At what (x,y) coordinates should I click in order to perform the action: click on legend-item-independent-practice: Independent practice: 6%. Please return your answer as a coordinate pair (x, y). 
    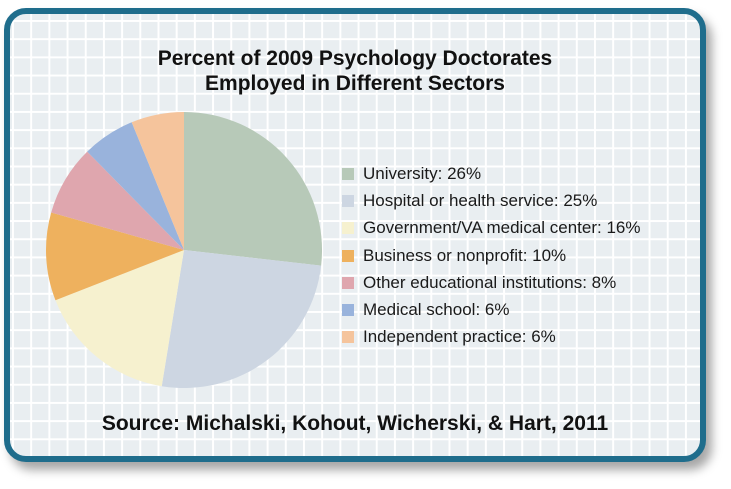
    Looking at the image, I should click on (491, 337).